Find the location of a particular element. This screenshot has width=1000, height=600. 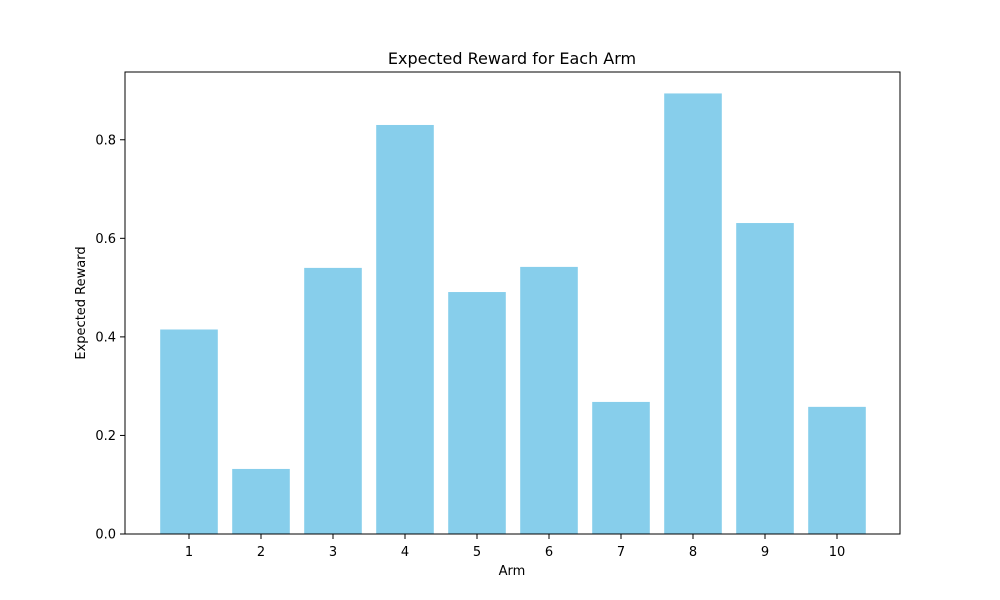

x-tick-label: 6 is located at coordinates (549, 552).